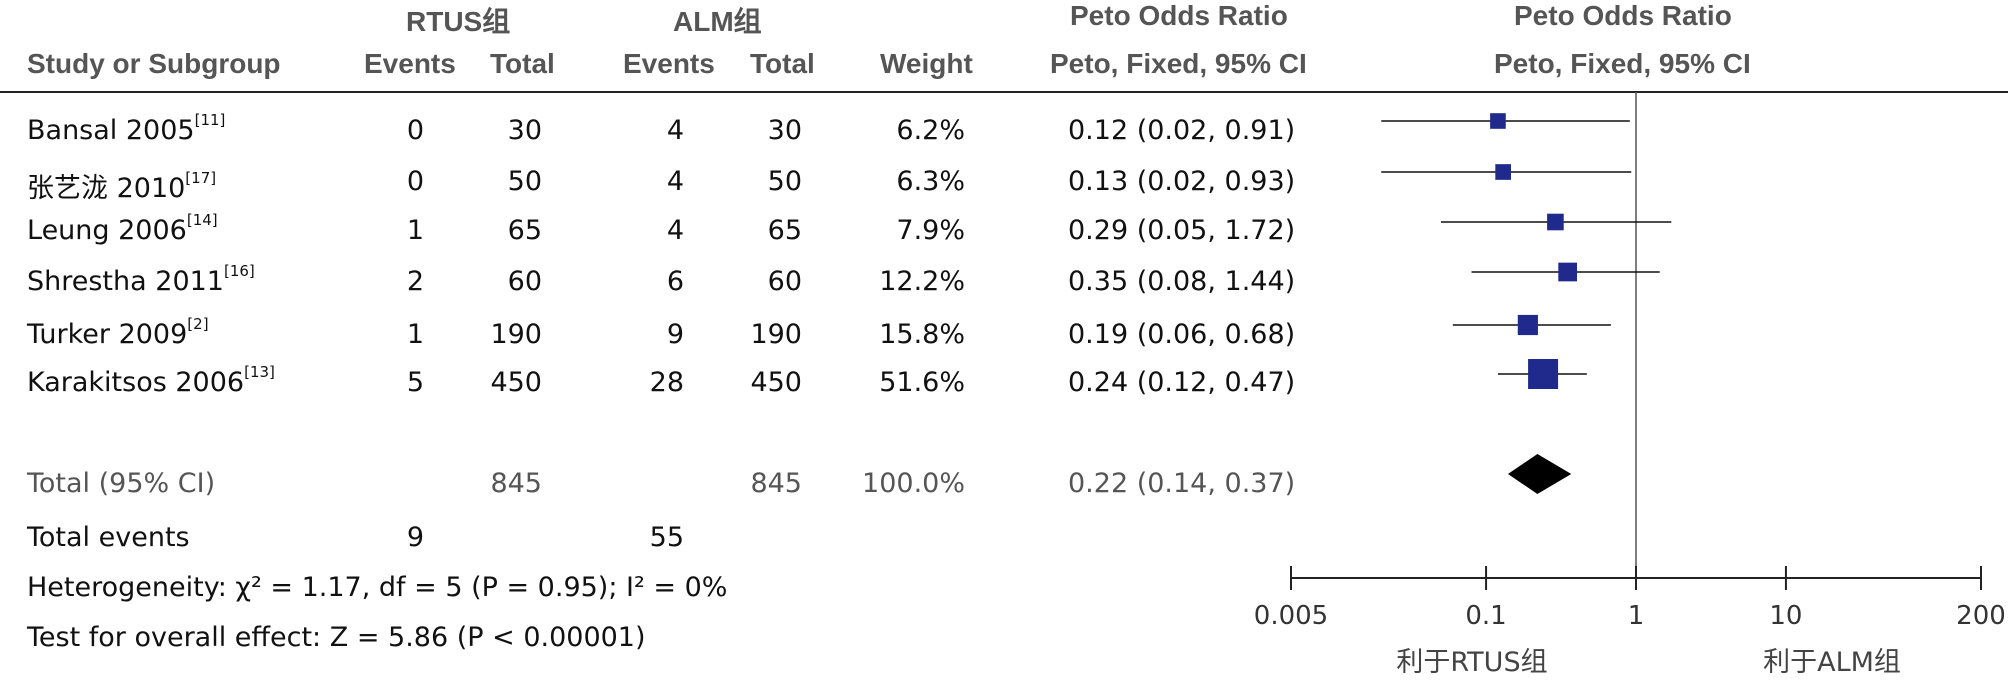  What do you see at coordinates (930, 181) in the screenshot?
I see `weight-value: 6.3%` at bounding box center [930, 181].